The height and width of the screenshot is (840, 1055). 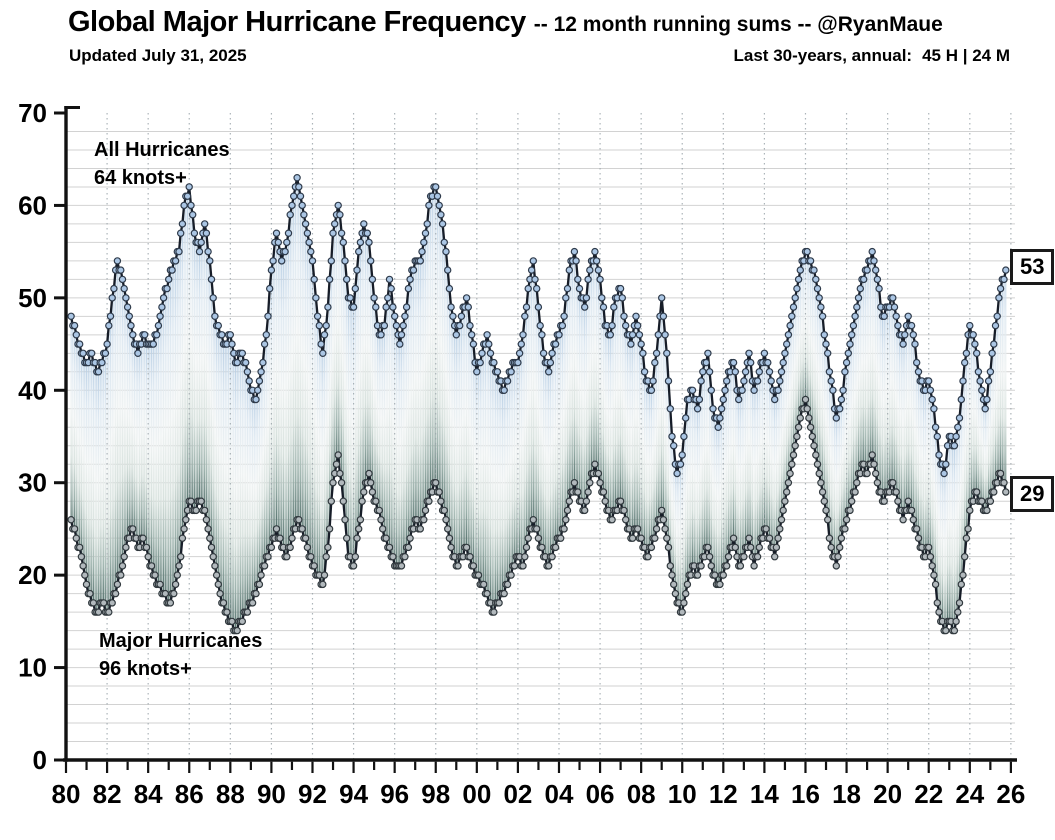 I want to click on major-hurricanes-annotation-line1: Major Hurricanes, so click(x=181, y=641).